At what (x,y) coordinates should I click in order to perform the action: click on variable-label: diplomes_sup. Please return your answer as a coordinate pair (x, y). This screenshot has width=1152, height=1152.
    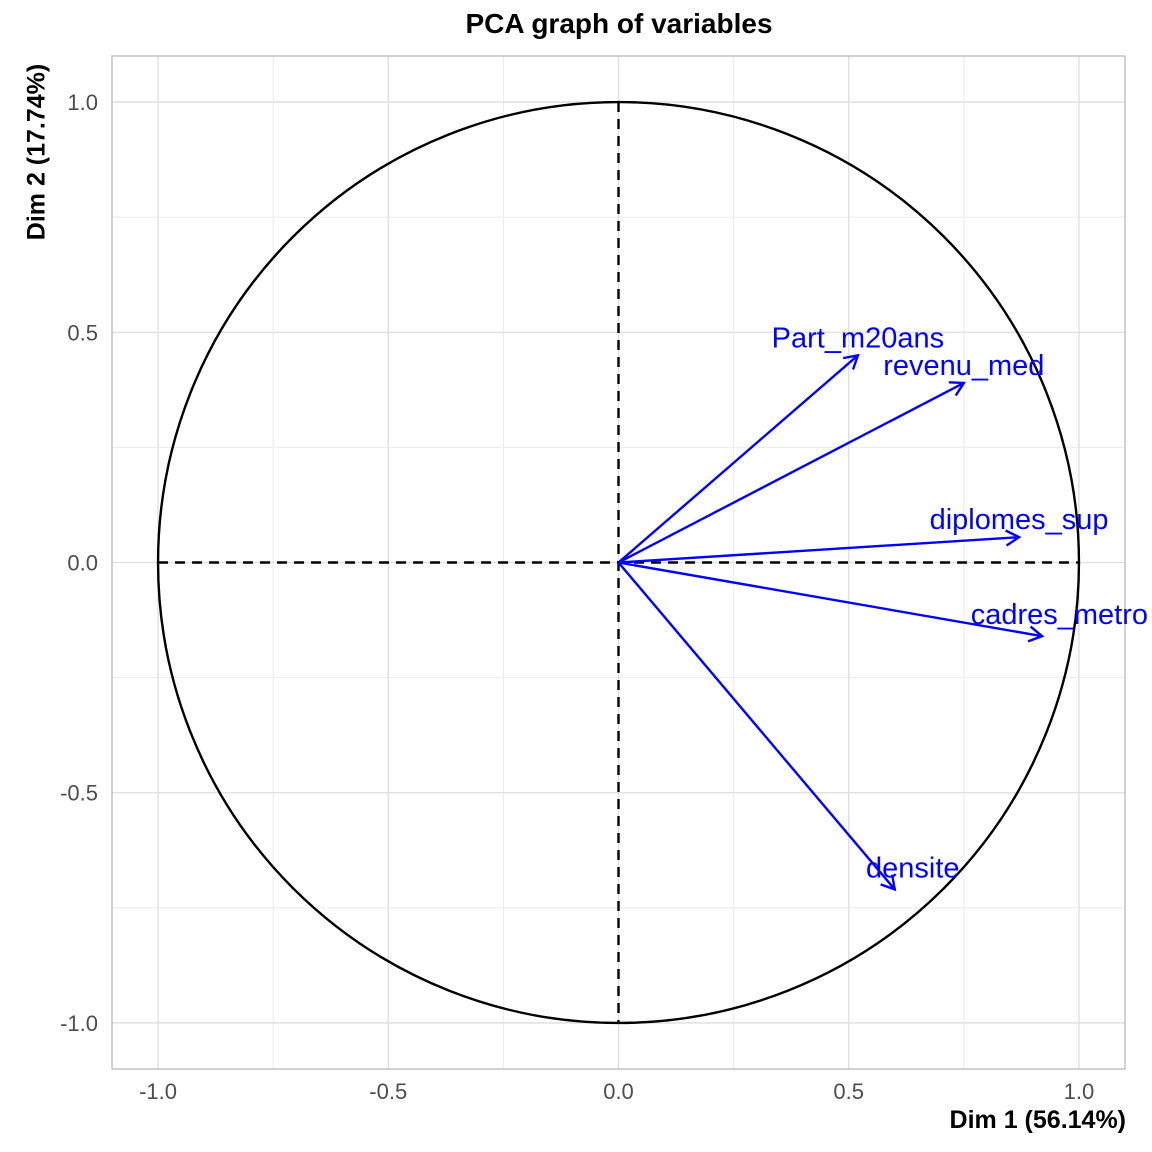
    Looking at the image, I should click on (1019, 520).